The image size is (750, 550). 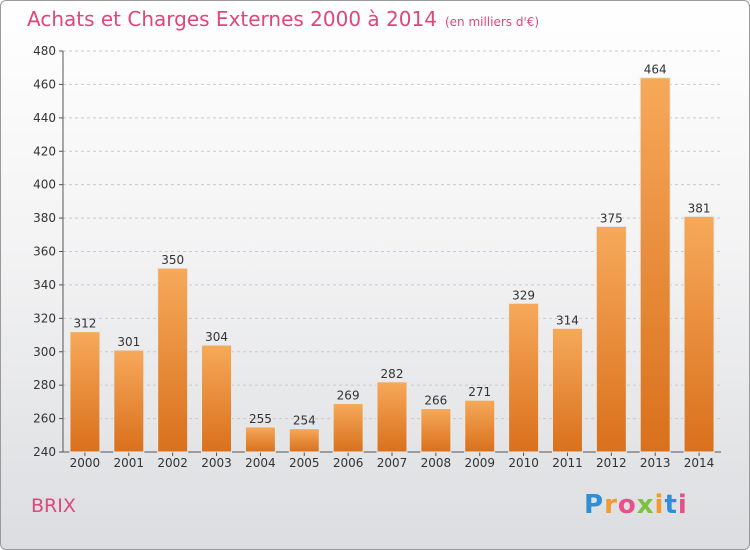 I want to click on x-tick-label-2005: 2005, so click(x=304, y=463).